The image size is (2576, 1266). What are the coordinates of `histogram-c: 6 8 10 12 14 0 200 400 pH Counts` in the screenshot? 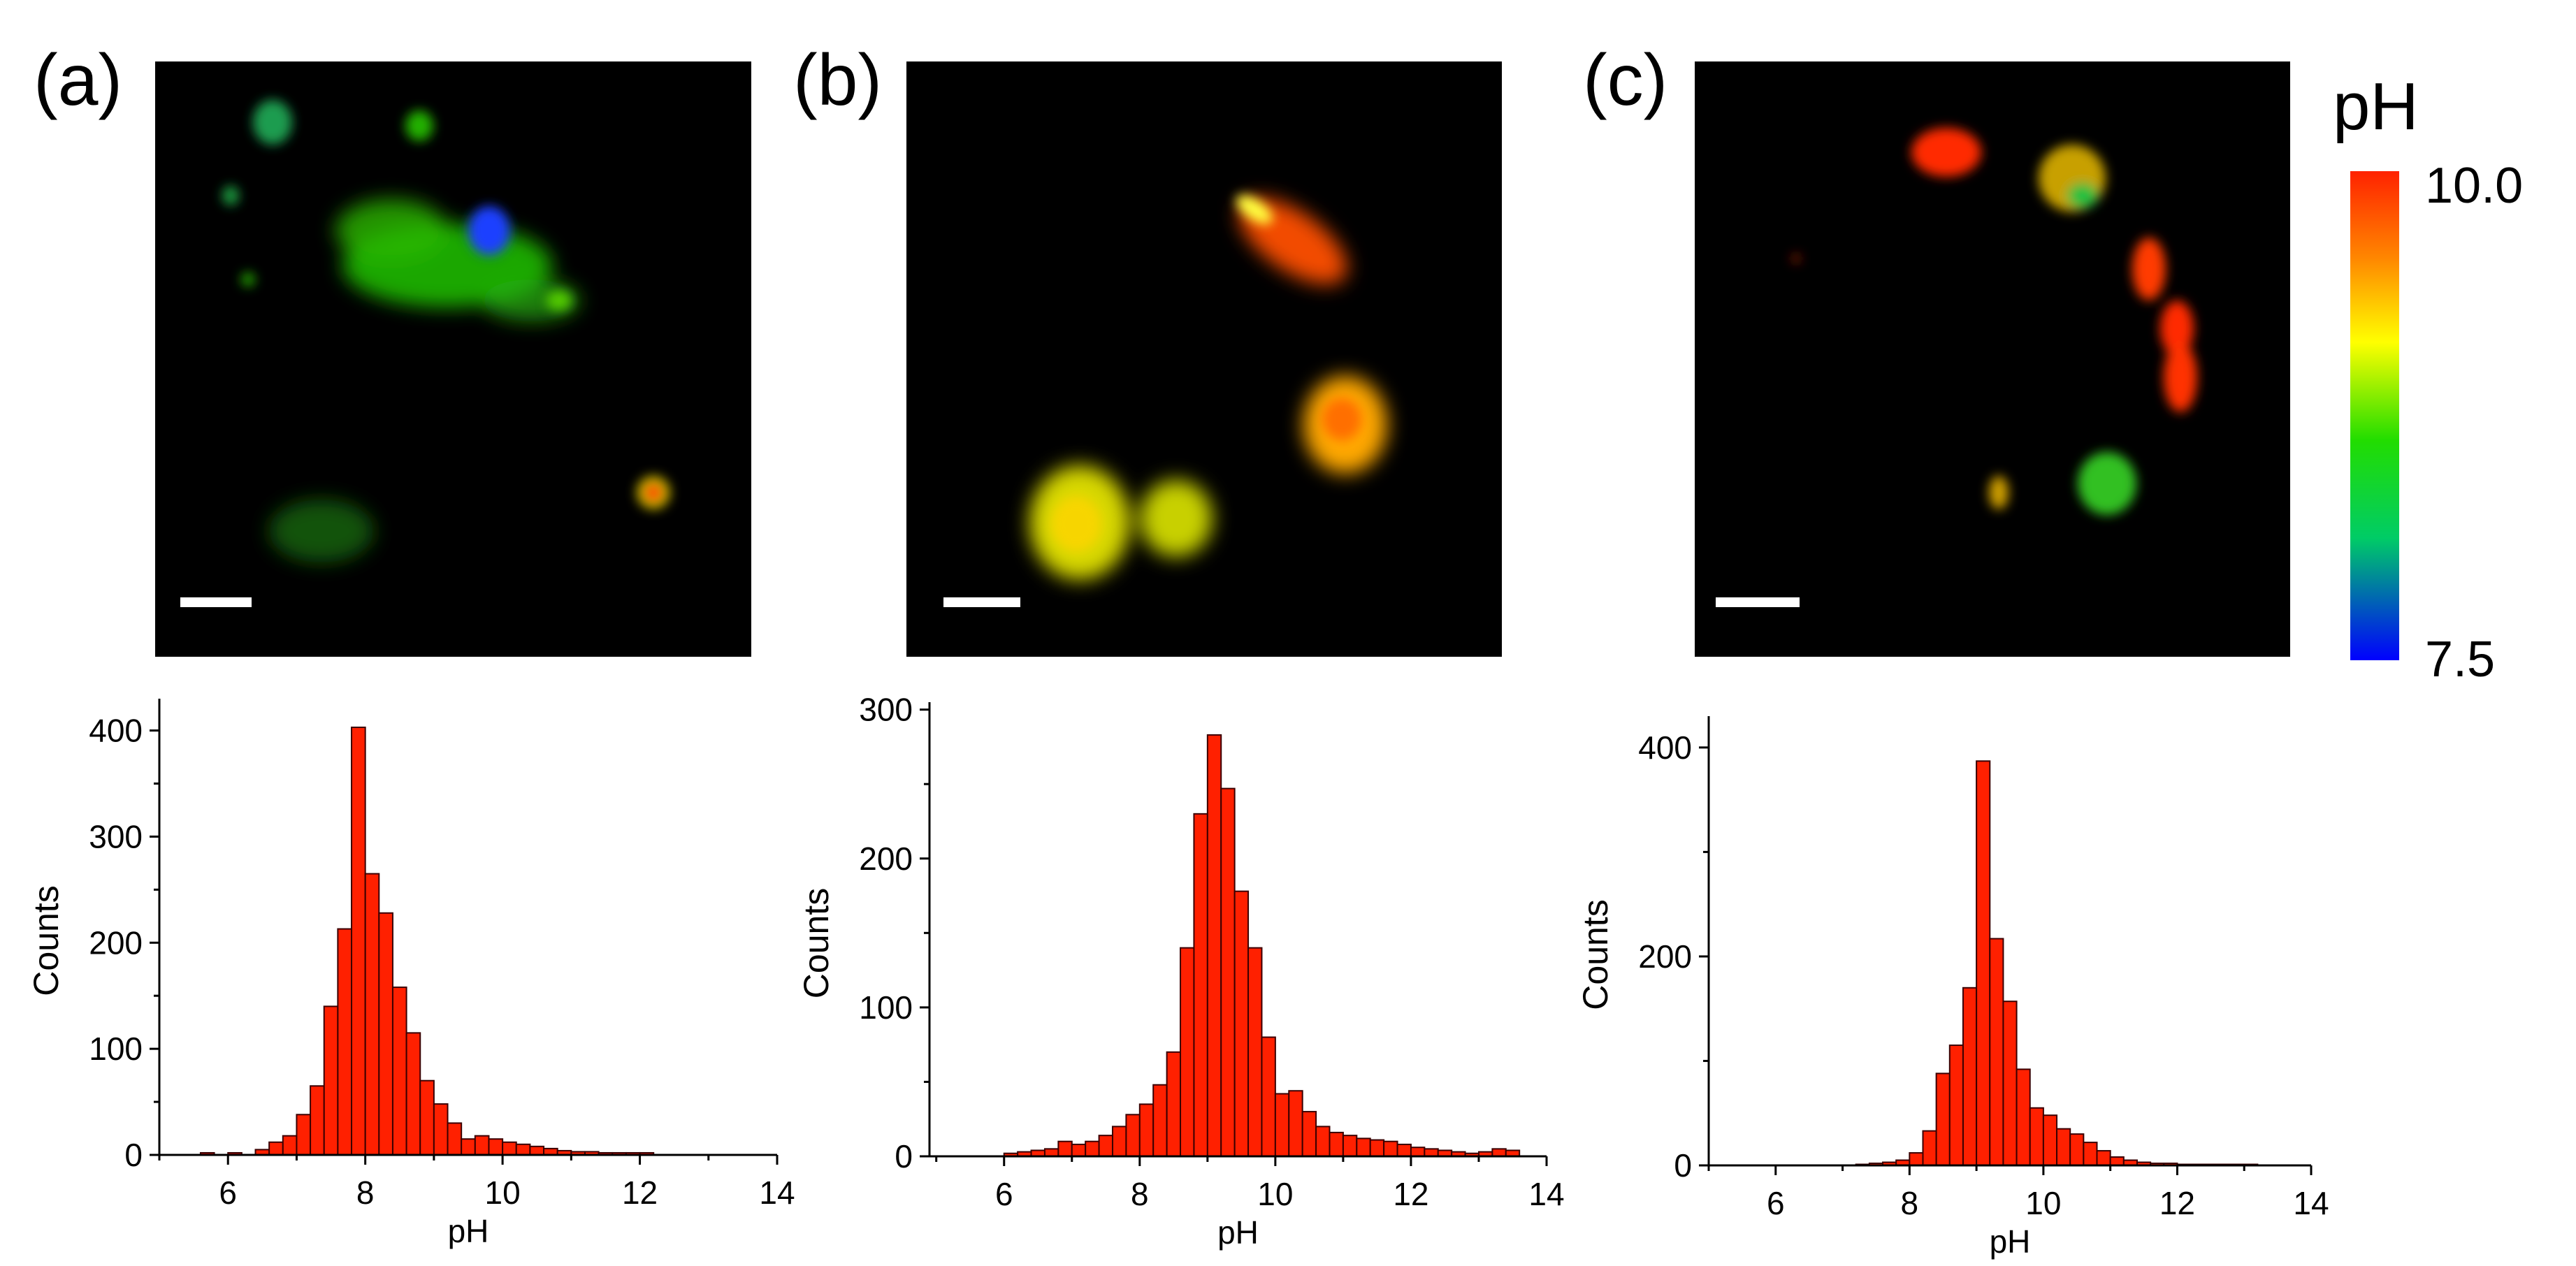 It's located at (1952, 988).